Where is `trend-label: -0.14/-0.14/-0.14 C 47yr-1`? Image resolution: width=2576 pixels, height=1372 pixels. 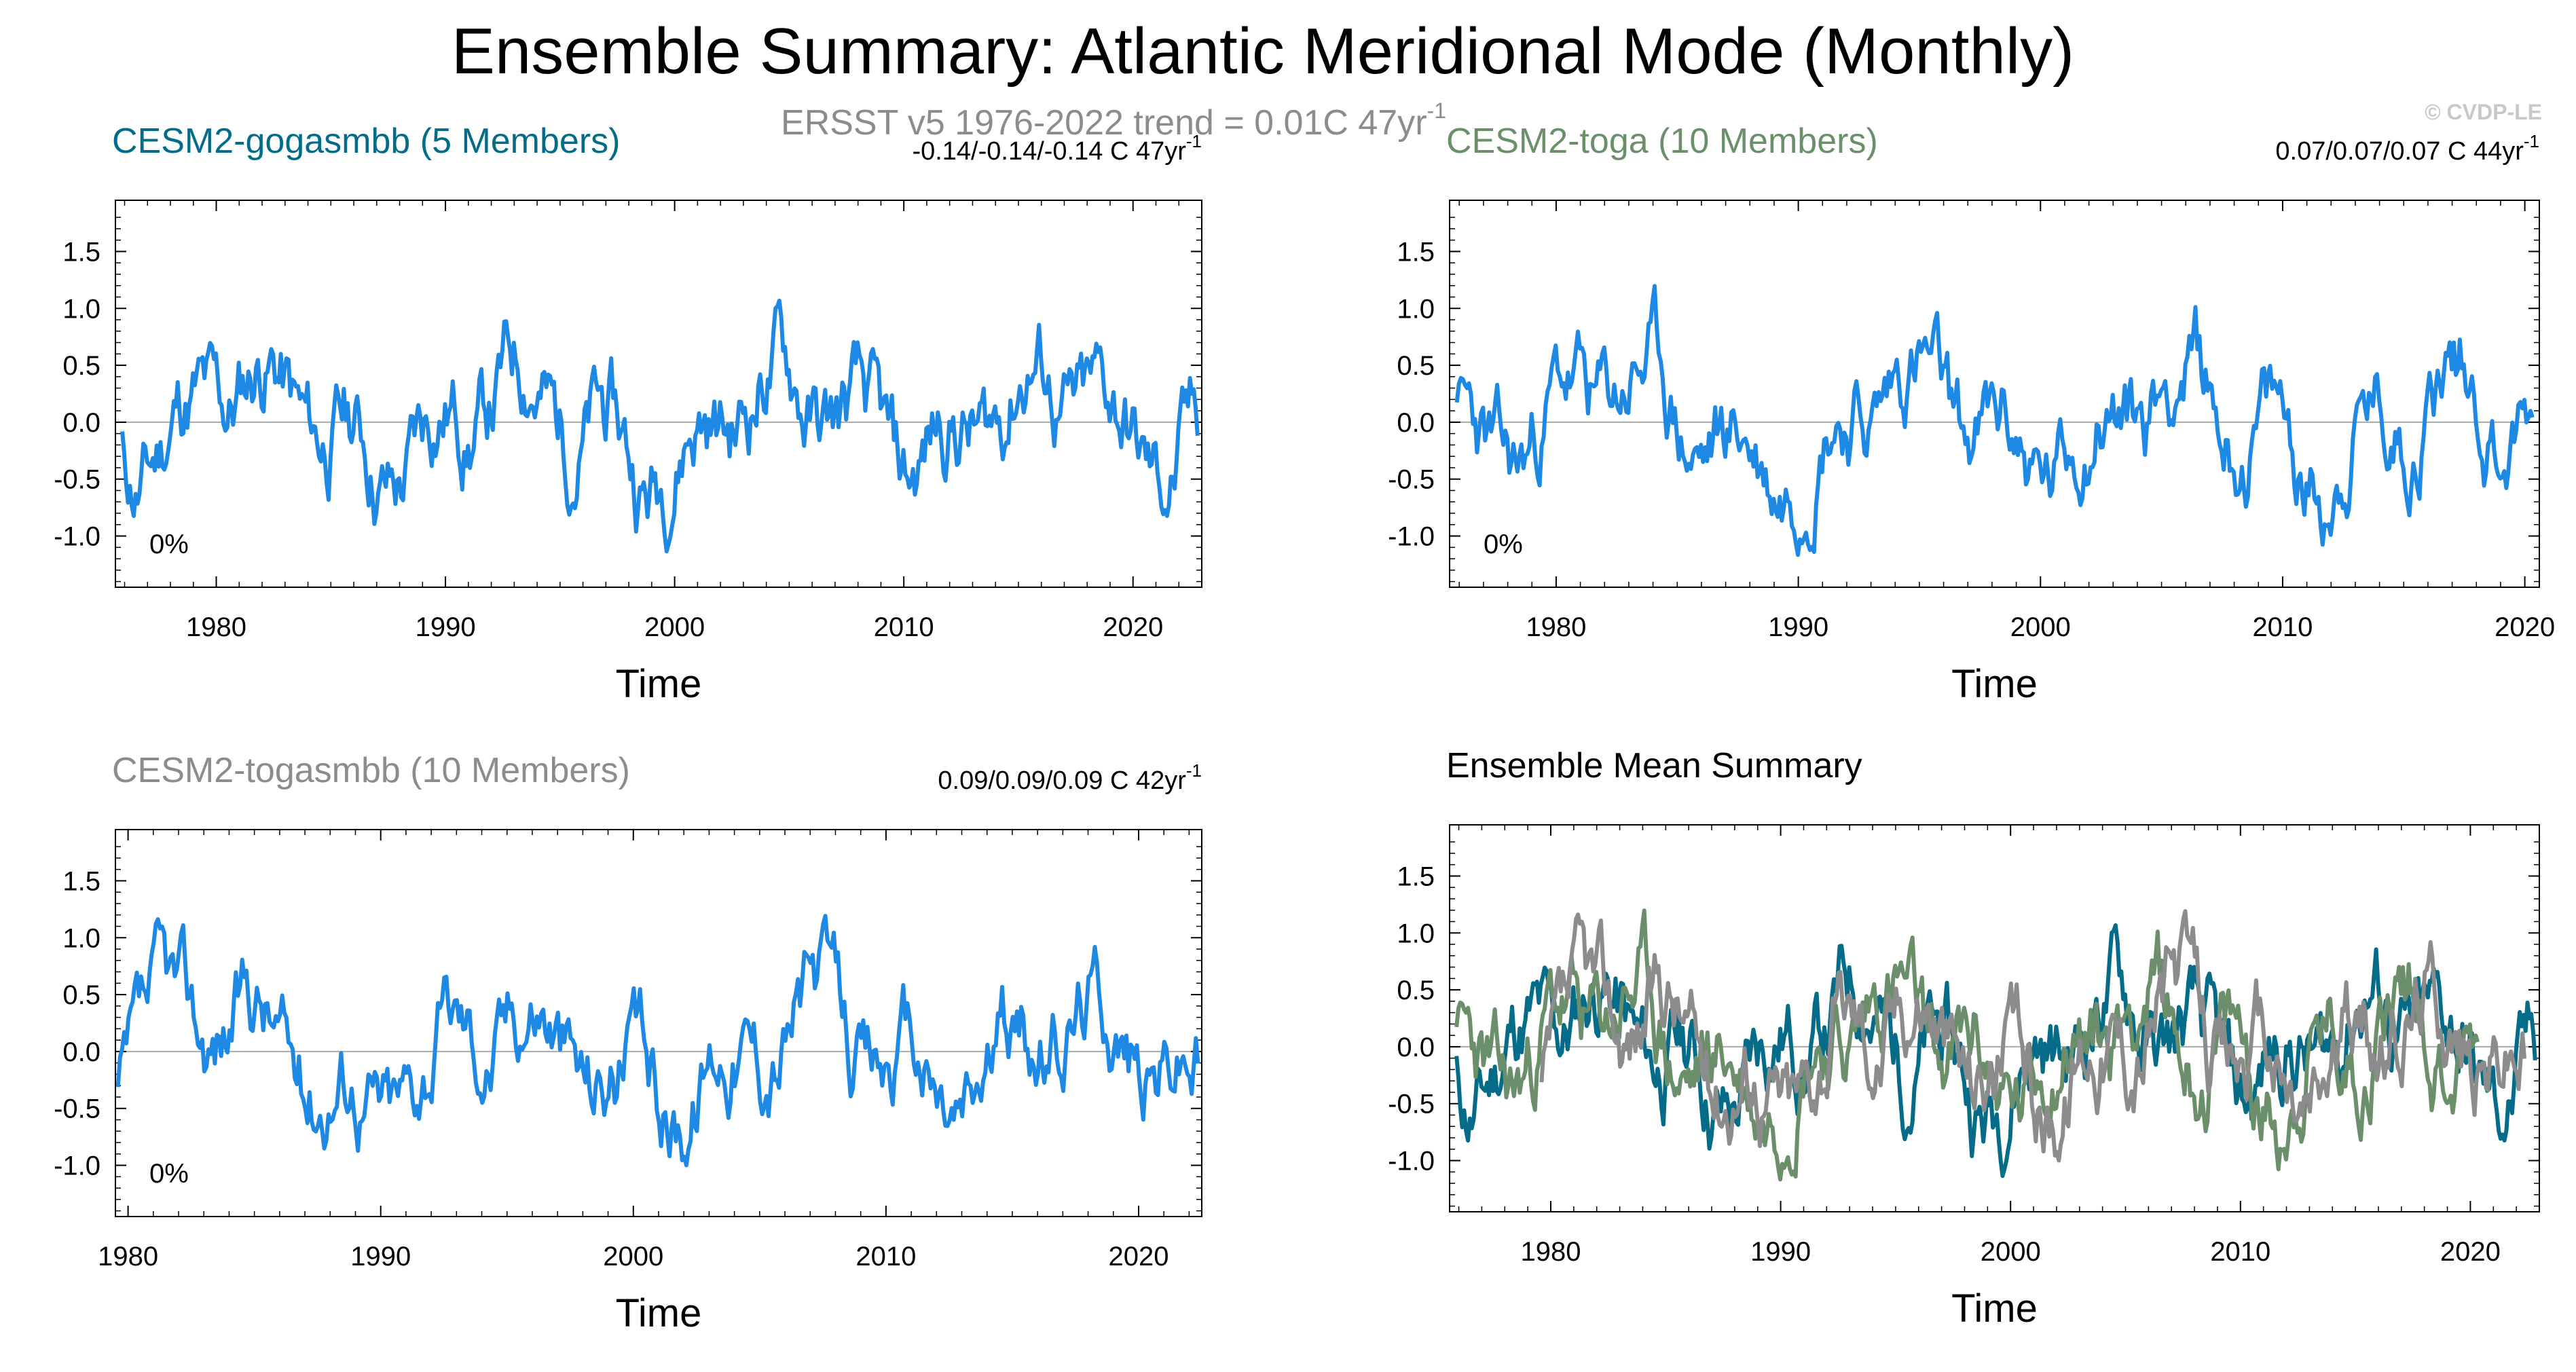
trend-label: -0.14/-0.14/-0.14 C 47yr-1 is located at coordinates (1057, 148).